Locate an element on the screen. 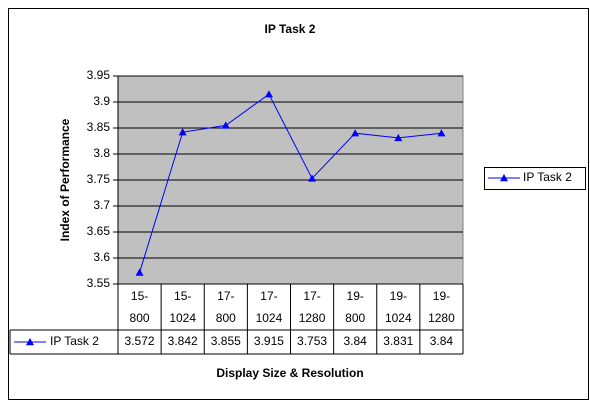 This screenshot has width=590, height=401. x-tick-label-box: 17-1280 is located at coordinates (312, 307).